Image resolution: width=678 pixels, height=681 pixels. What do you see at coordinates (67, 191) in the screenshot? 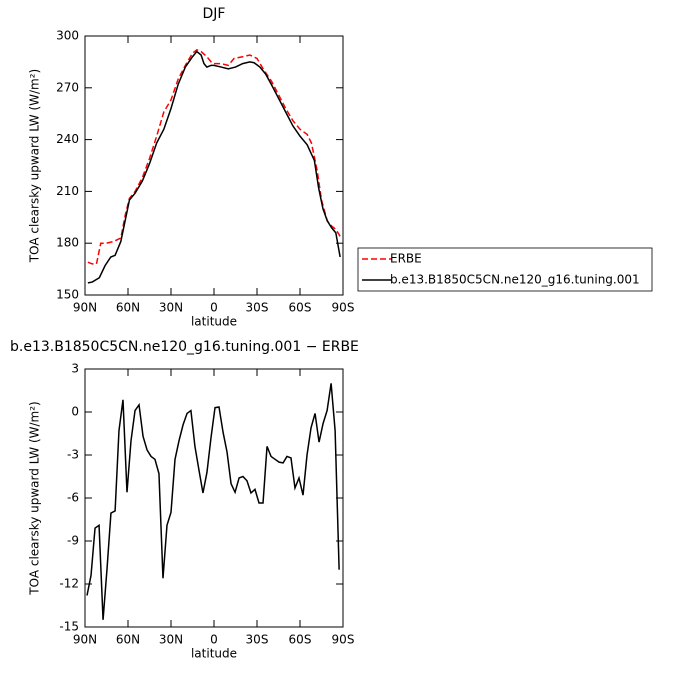
I see `y-tick-label: 210` at bounding box center [67, 191].